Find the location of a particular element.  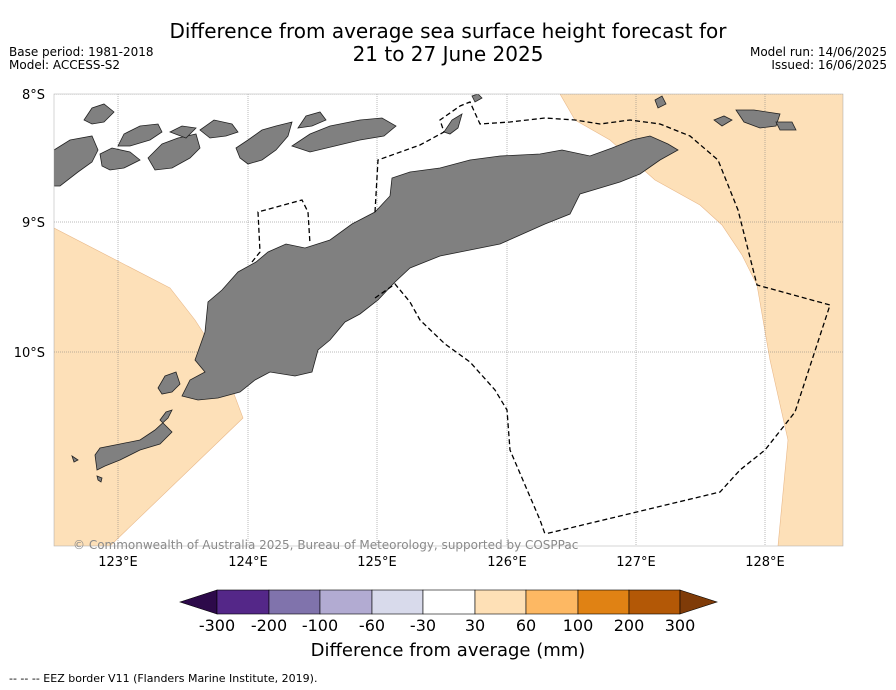

small-island-sw2 is located at coordinates (99, 479).